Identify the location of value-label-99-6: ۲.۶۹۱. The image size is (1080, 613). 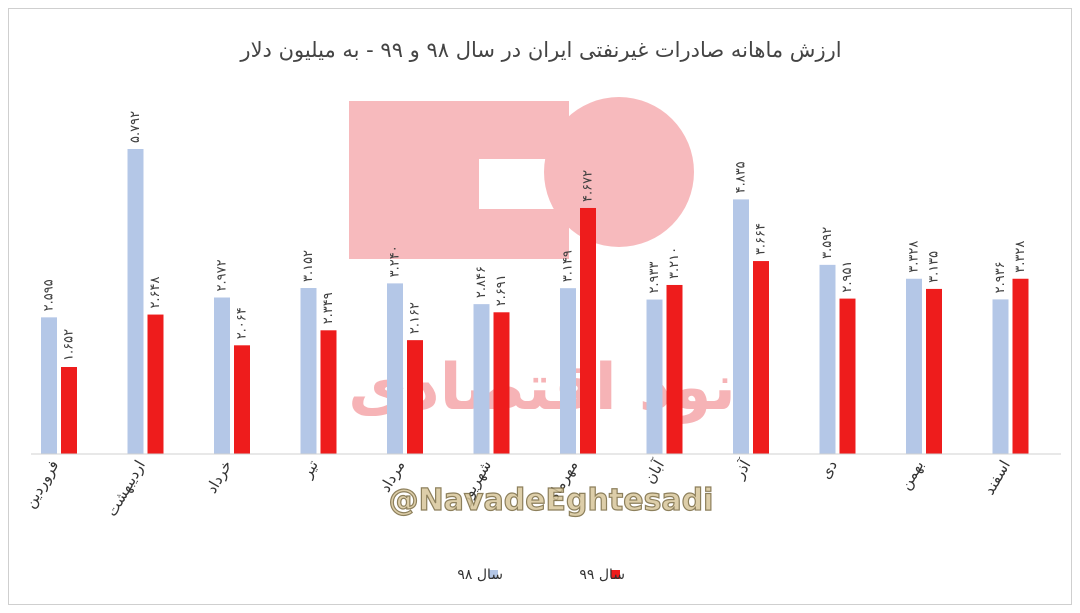
(501, 290).